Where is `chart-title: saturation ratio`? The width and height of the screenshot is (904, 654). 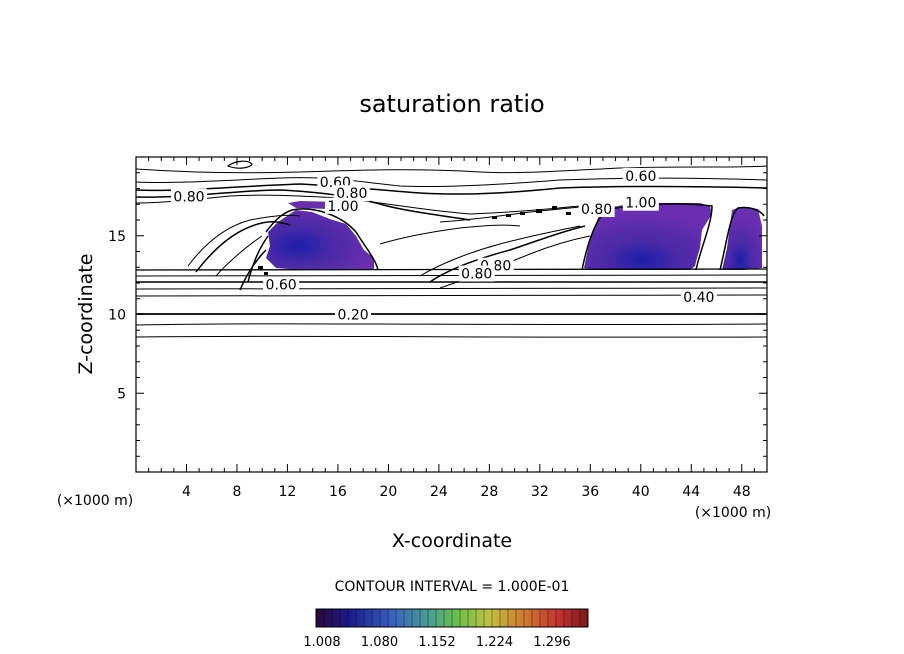
chart-title: saturation ratio is located at coordinates (451, 104).